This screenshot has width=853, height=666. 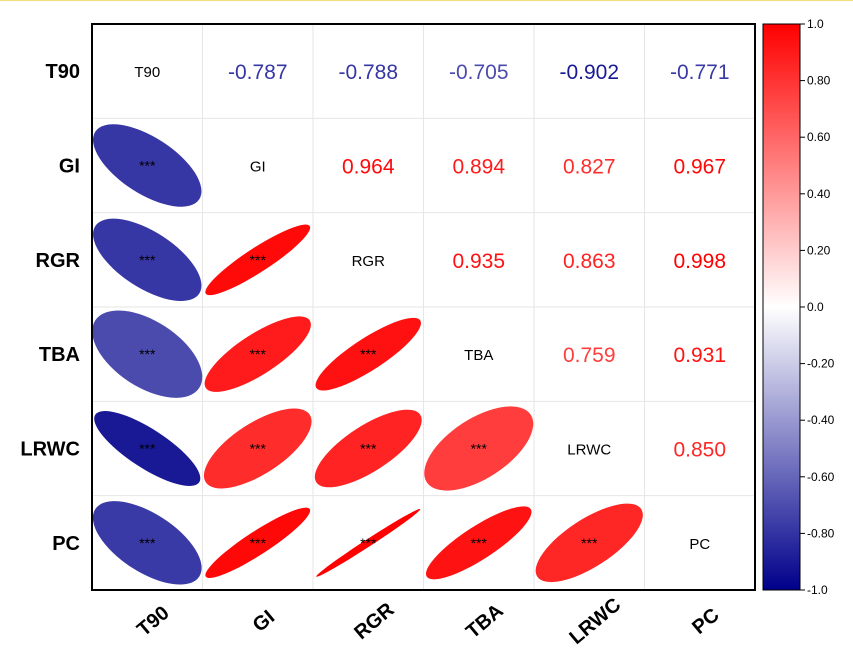 I want to click on correlation-value: -0.902, so click(x=589, y=72).